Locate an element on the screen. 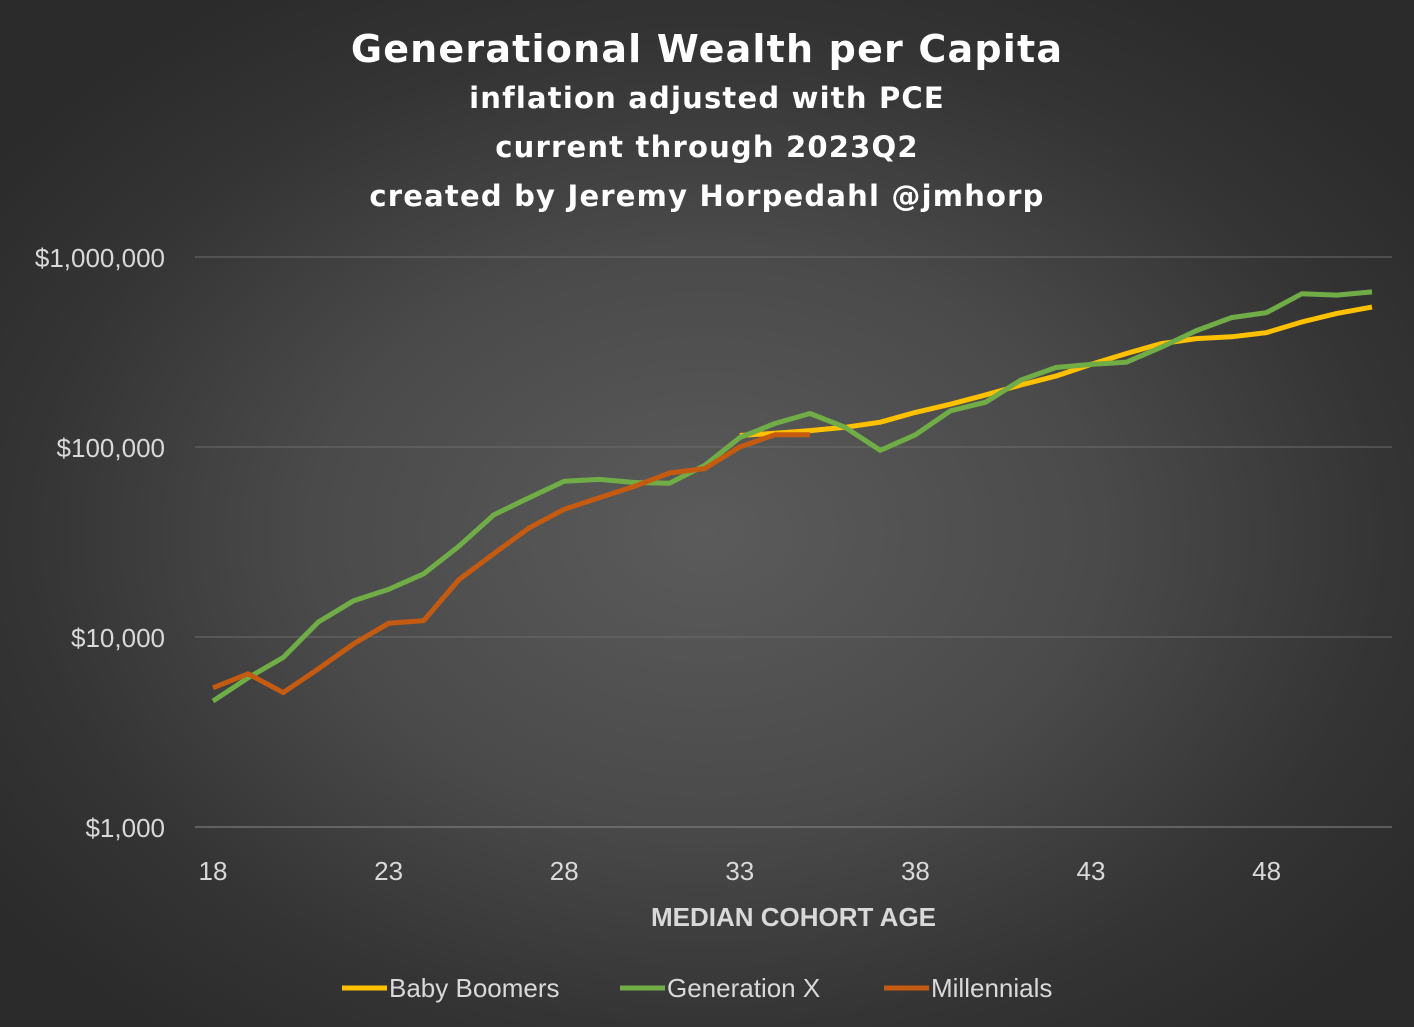 Image resolution: width=1414 pixels, height=1027 pixels. y-tick-label: $10,000 is located at coordinates (118, 638).